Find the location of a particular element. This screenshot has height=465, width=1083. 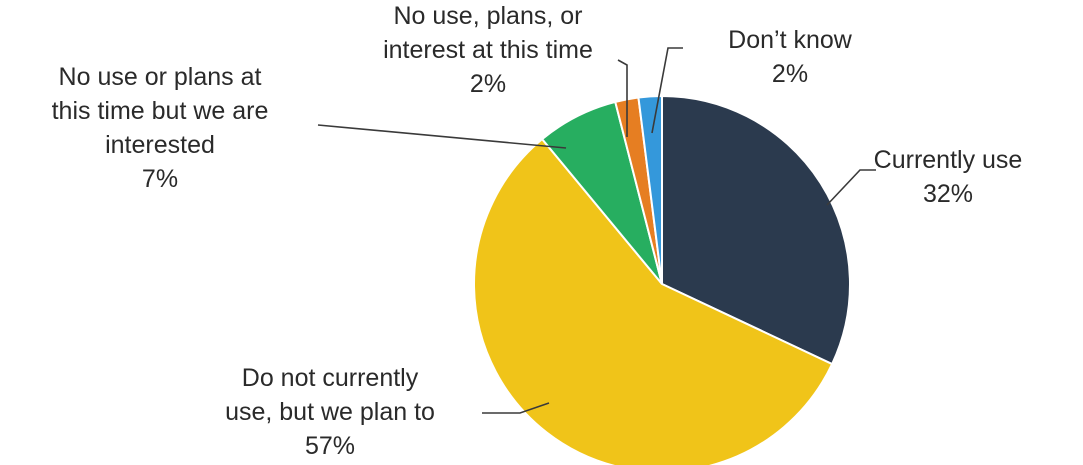

slice-currently-use is located at coordinates (756, 230).